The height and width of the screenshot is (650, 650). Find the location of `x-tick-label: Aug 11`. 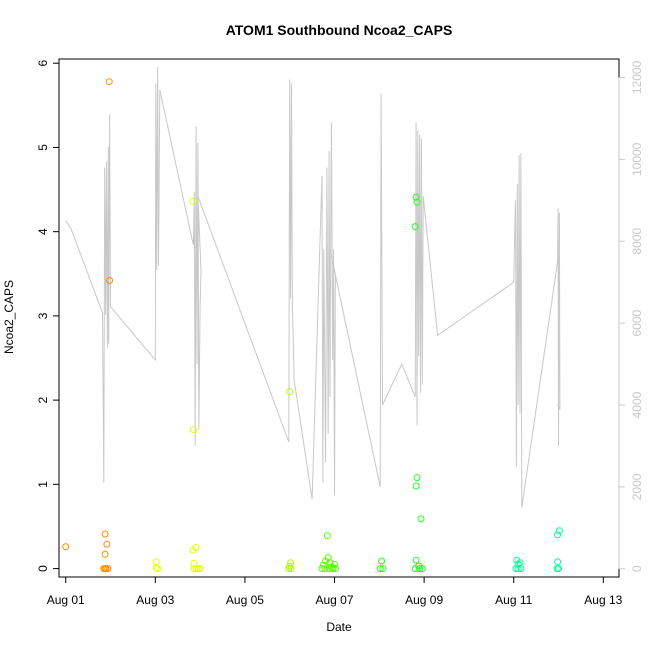

x-tick-label: Aug 11 is located at coordinates (513, 600).